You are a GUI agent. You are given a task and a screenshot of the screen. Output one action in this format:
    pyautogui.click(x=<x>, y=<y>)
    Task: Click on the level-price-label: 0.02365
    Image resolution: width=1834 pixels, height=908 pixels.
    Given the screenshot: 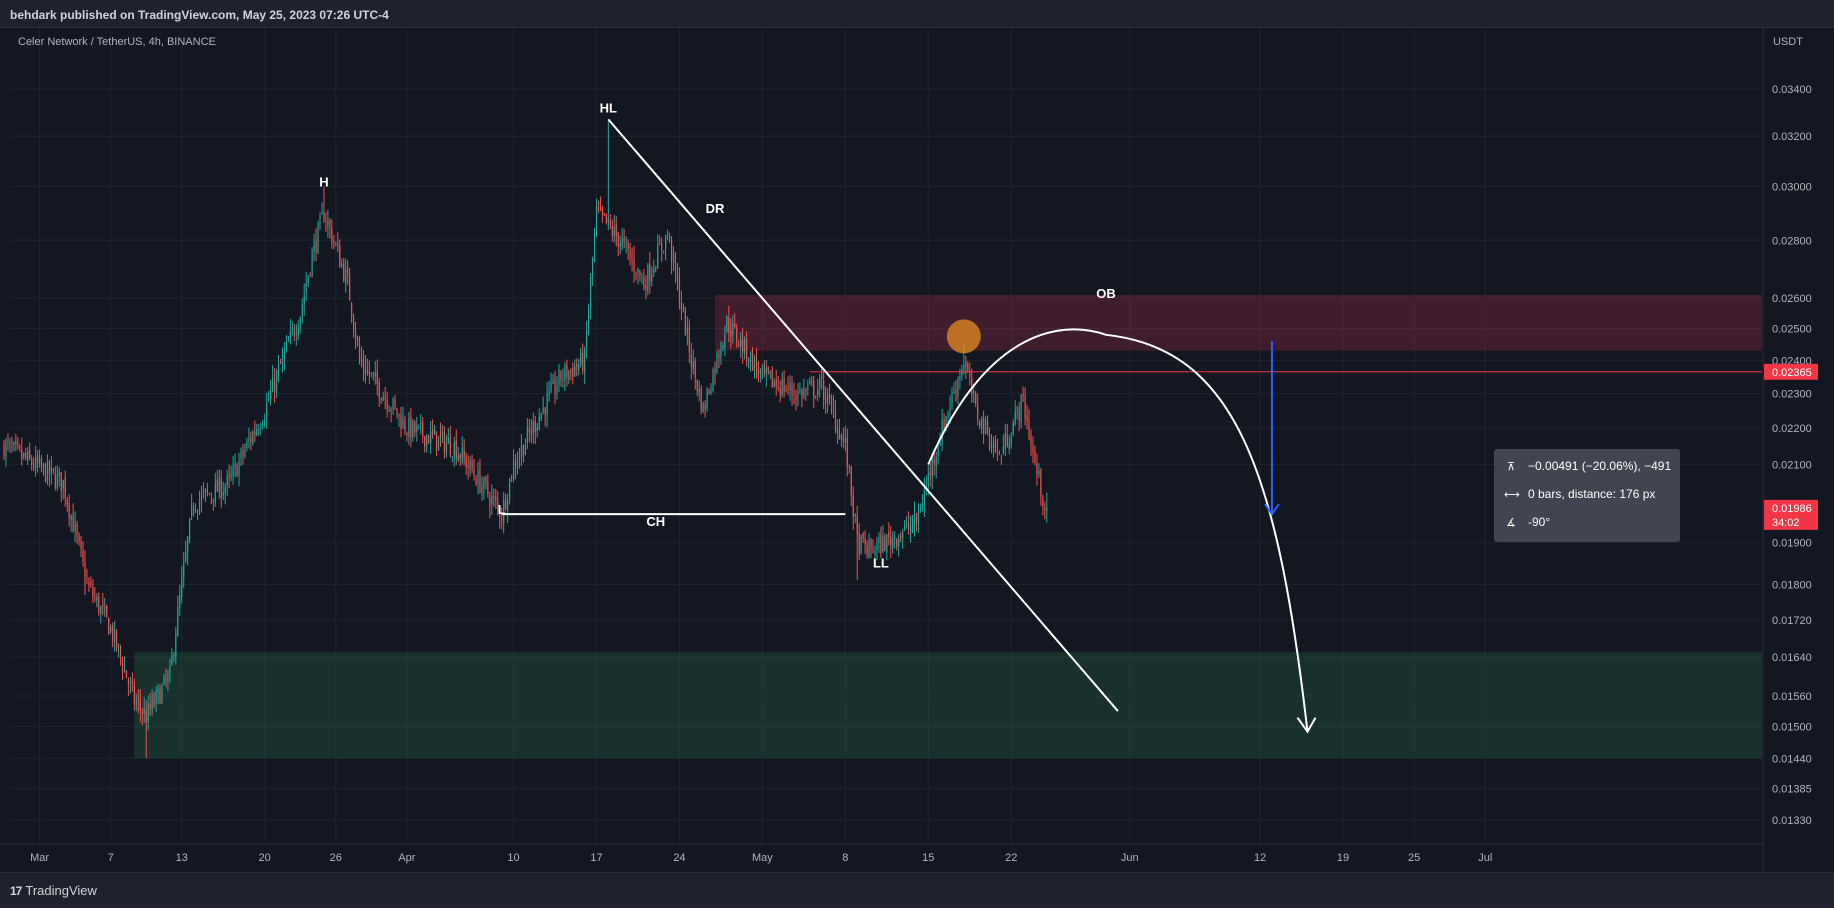 What is the action you would take?
    pyautogui.click(x=1792, y=373)
    